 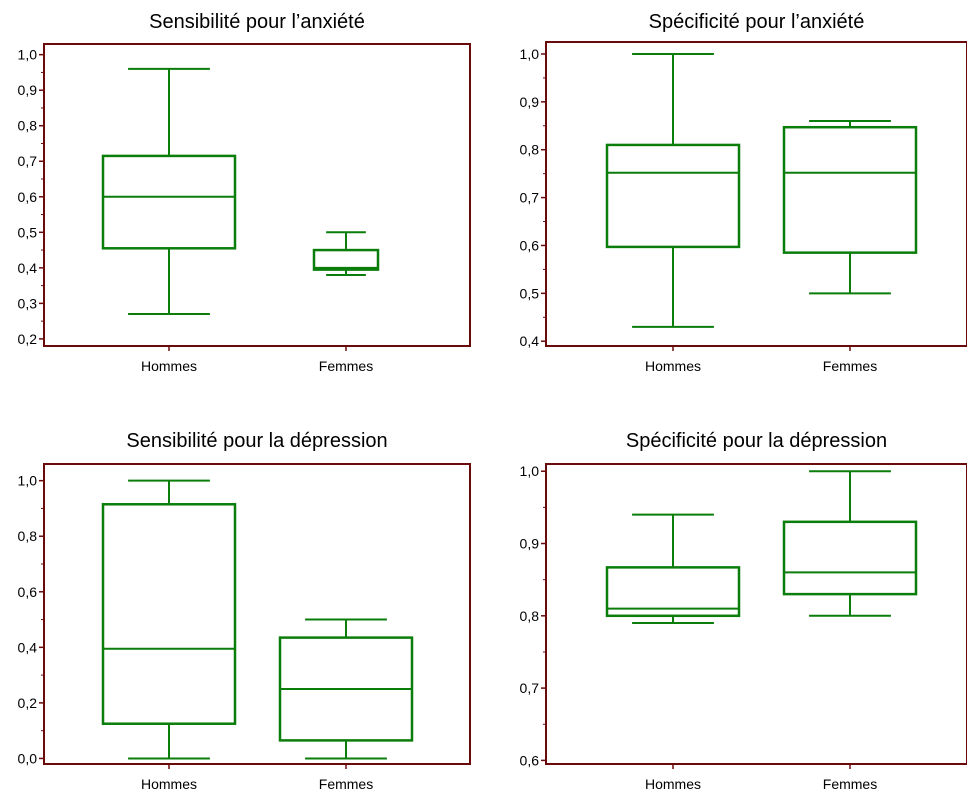 What do you see at coordinates (28, 758) in the screenshot?
I see `y-tick-label: 0,0` at bounding box center [28, 758].